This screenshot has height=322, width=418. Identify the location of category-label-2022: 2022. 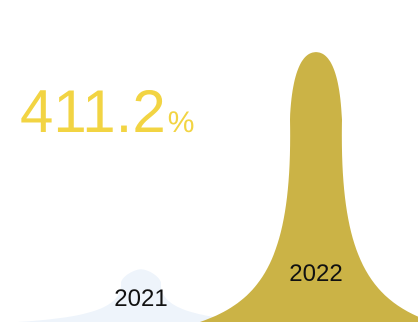
(315, 273).